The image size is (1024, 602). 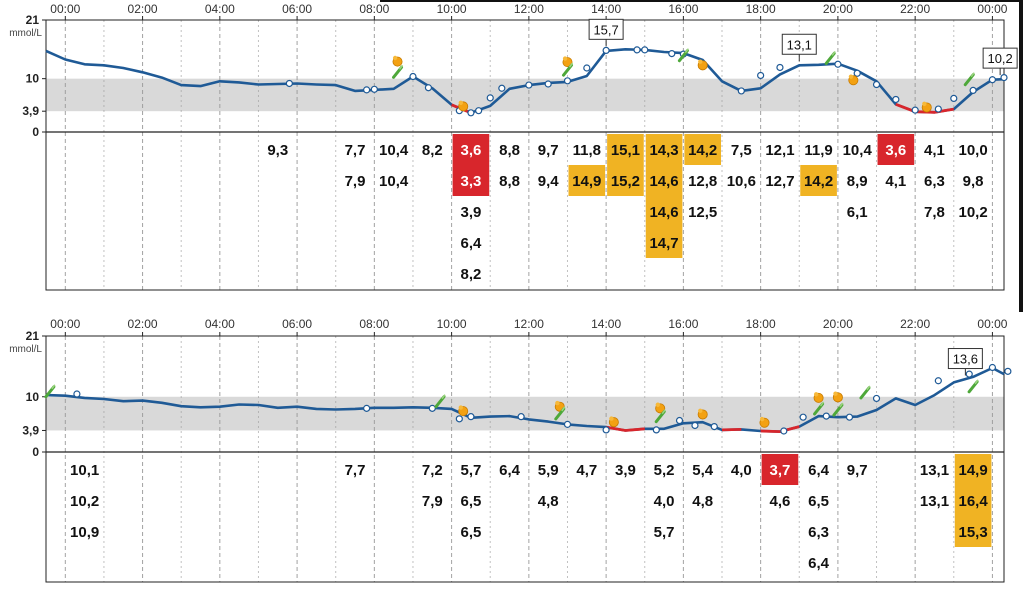 I want to click on reading-value: 10,2, so click(x=84, y=501).